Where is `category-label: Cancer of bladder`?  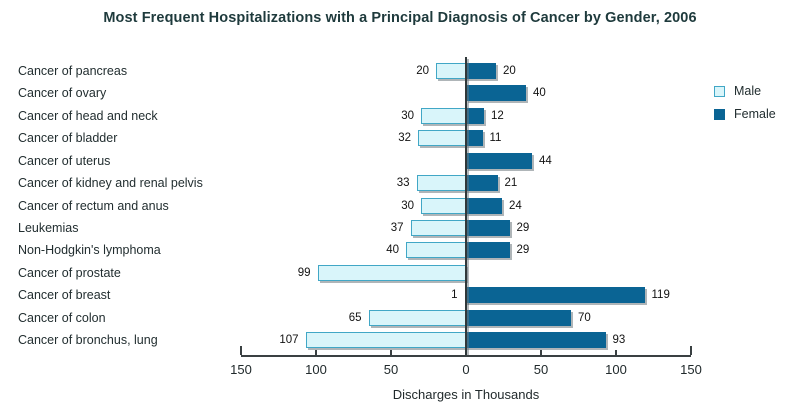 category-label: Cancer of bladder is located at coordinates (68, 138).